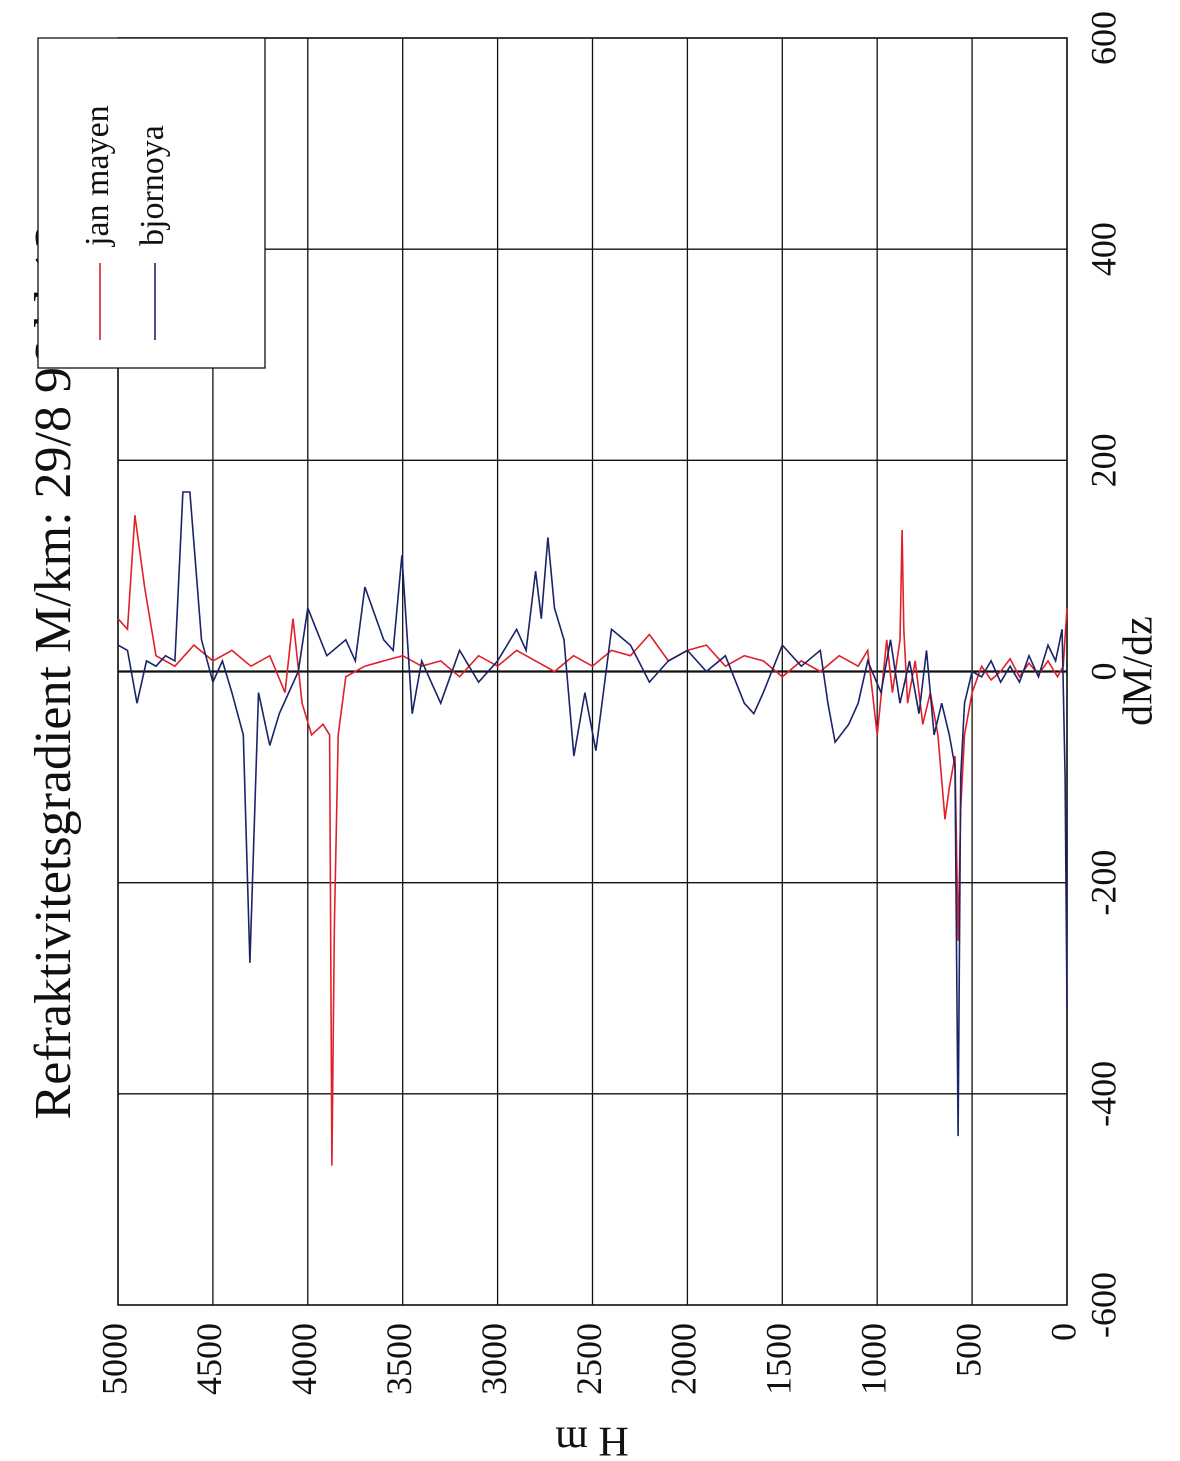 The image size is (1180, 1461). Describe the element at coordinates (114, 1359) in the screenshot. I see `y-tick-label: 5000` at that location.